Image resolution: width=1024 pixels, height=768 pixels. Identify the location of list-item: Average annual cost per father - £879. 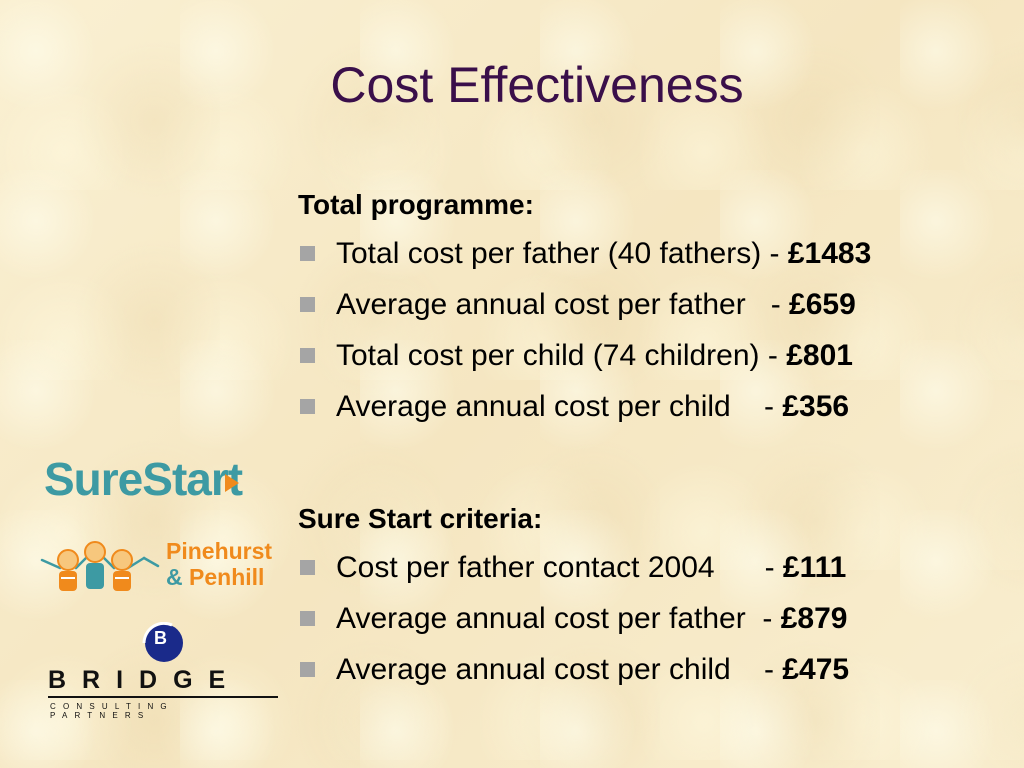
(658, 618).